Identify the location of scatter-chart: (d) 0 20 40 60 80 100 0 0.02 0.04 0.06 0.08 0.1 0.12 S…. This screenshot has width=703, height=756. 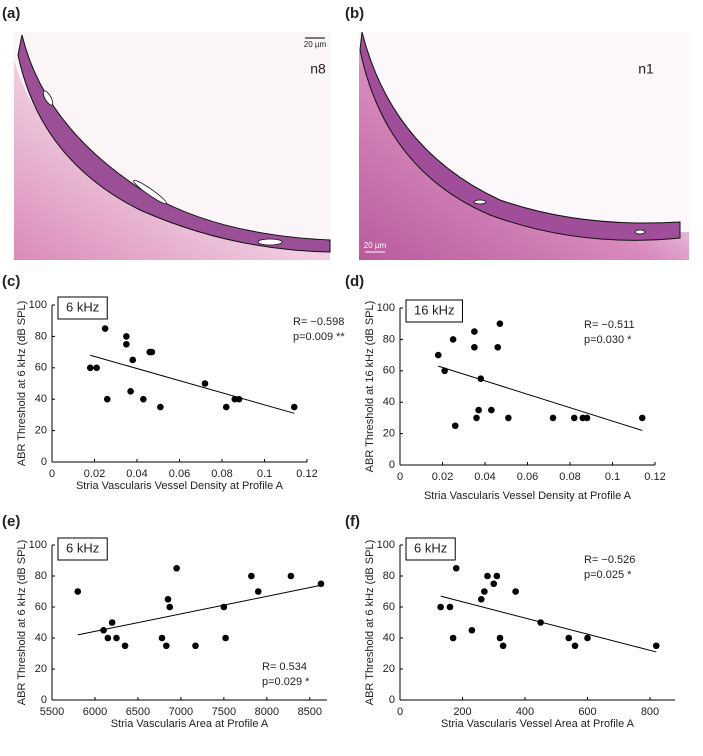
(505, 387).